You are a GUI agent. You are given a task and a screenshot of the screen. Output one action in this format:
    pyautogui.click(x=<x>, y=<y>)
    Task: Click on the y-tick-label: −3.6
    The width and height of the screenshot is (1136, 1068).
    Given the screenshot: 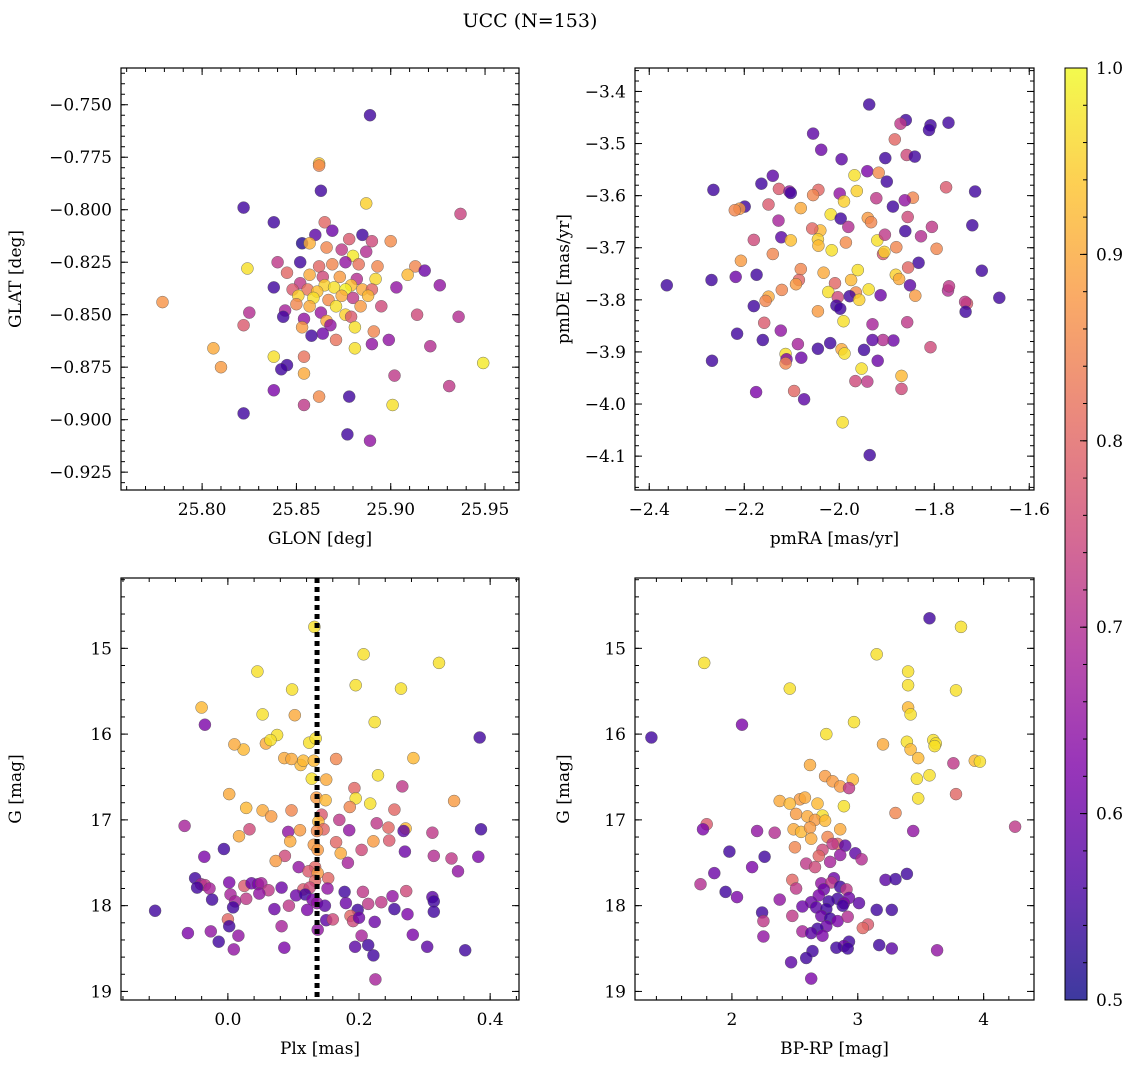 What is the action you would take?
    pyautogui.click(x=605, y=197)
    